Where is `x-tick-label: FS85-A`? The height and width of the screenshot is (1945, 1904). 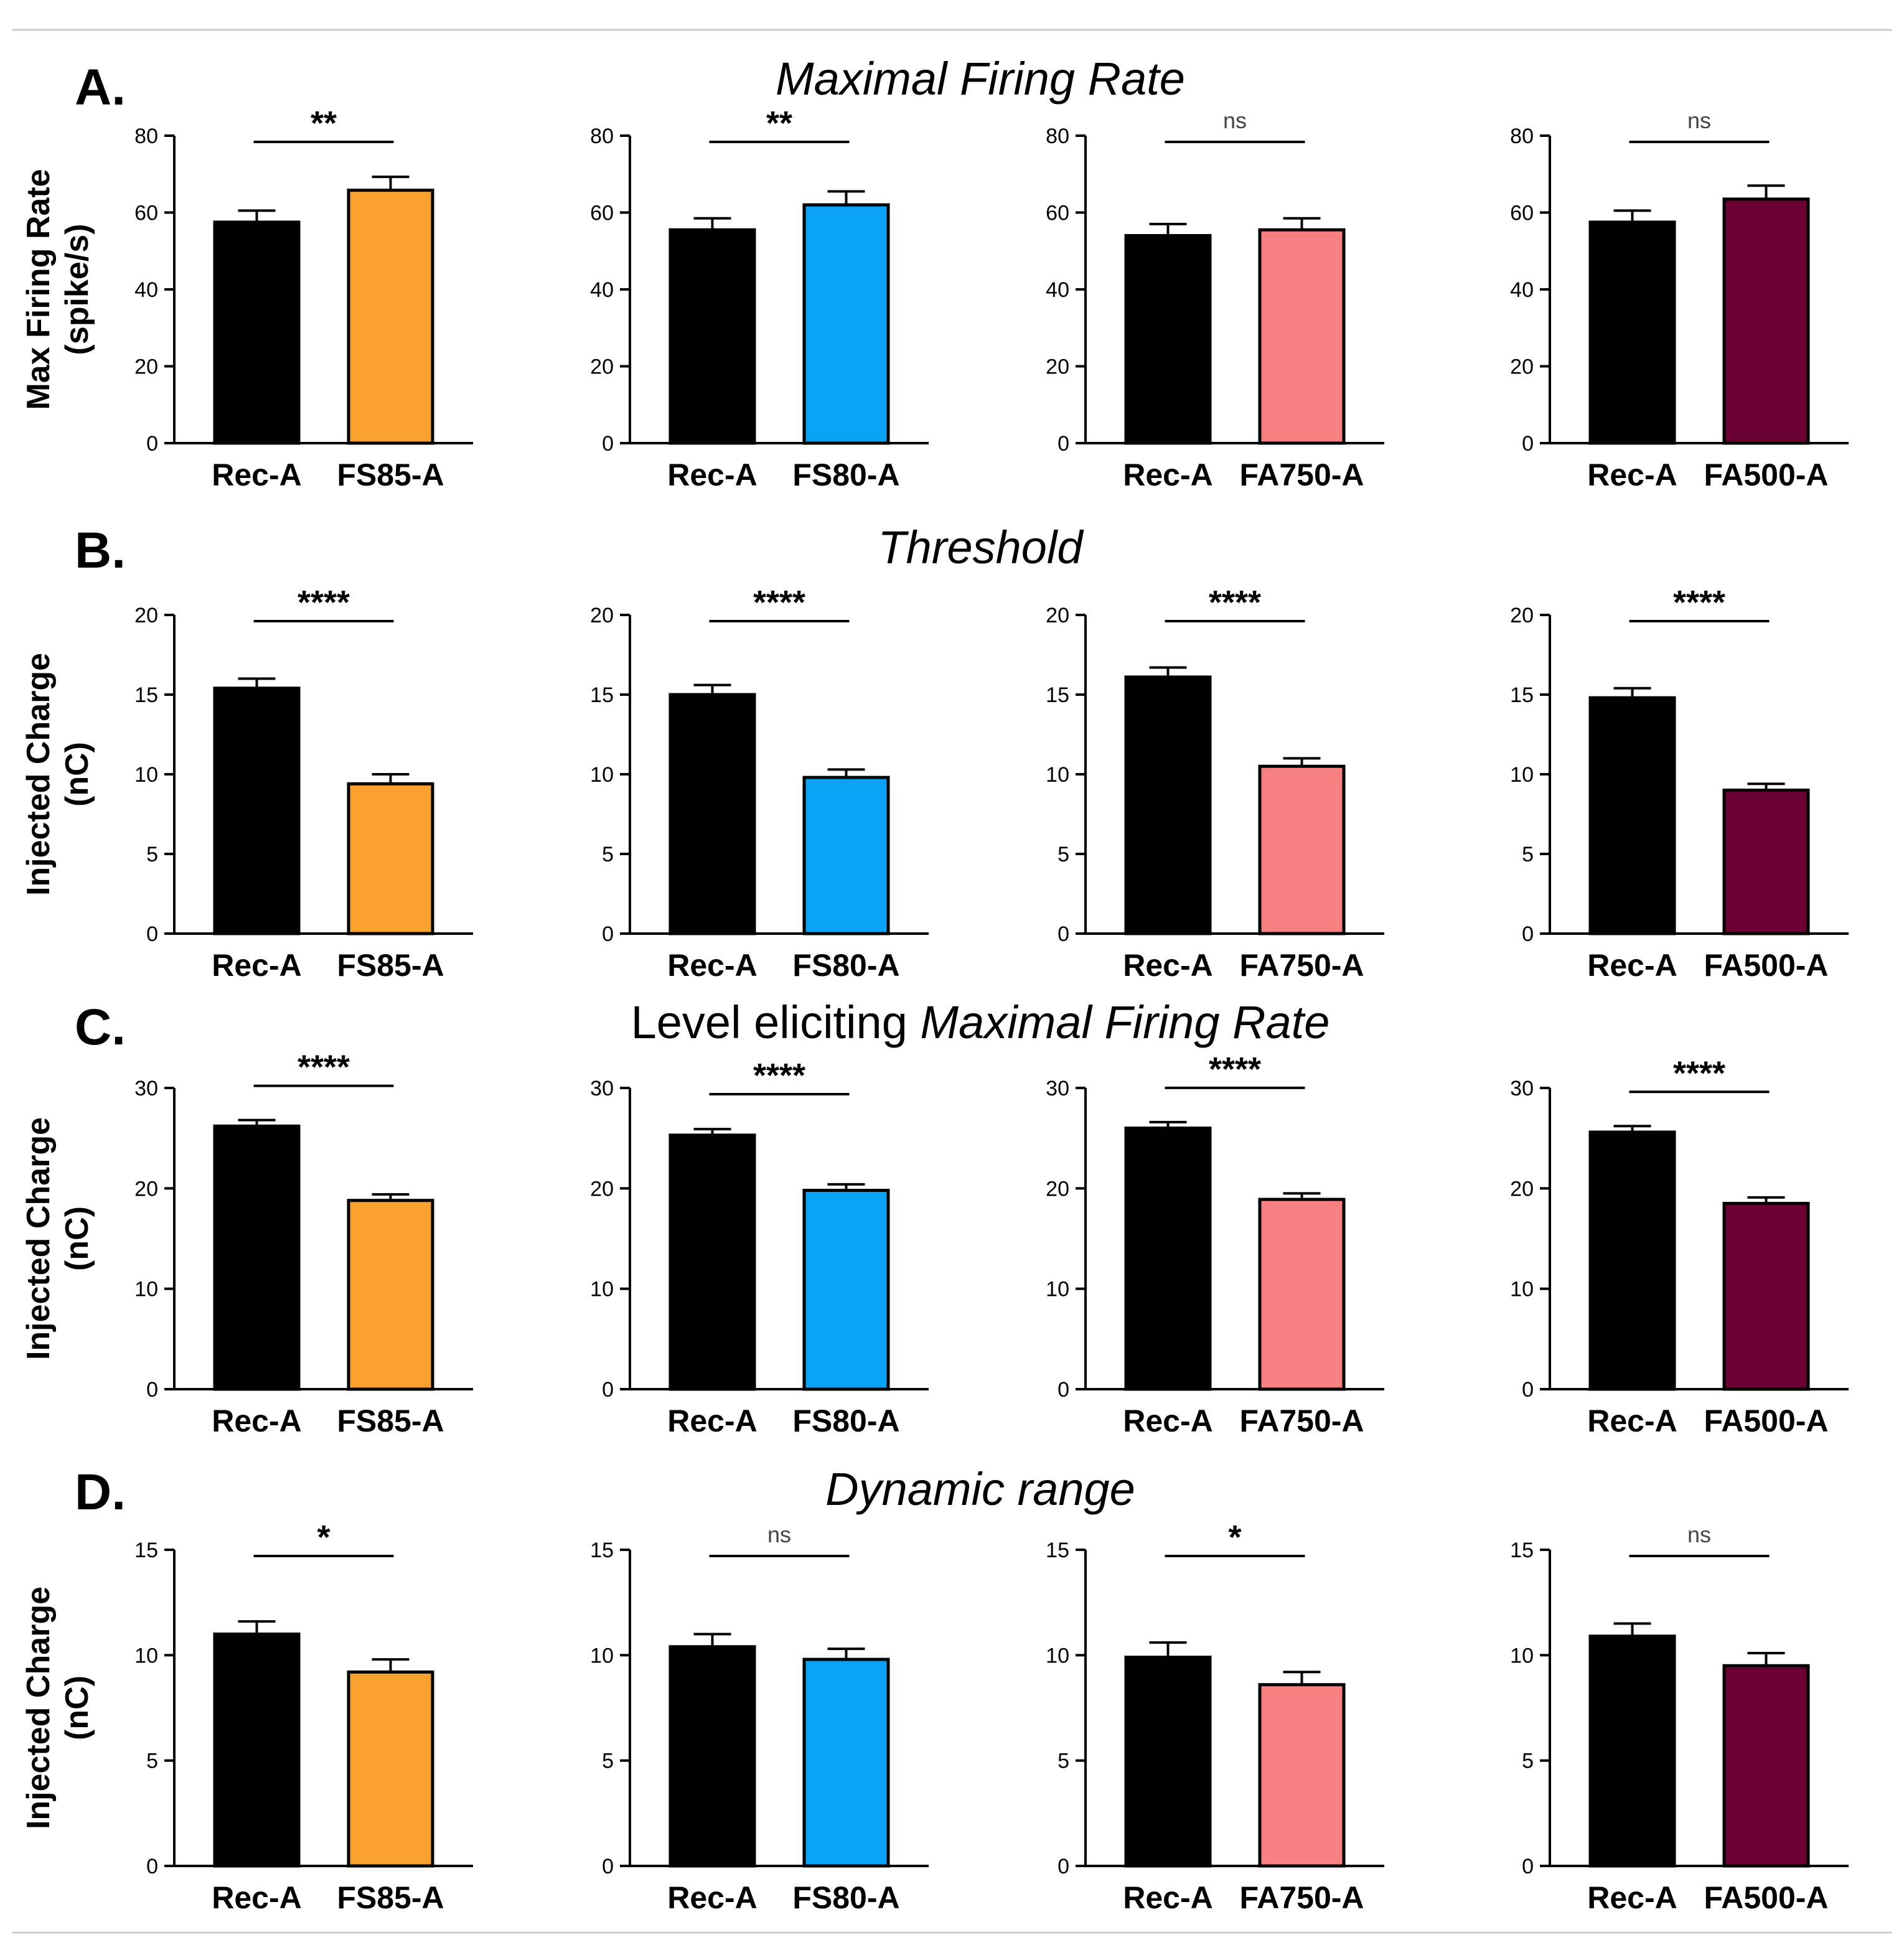 x-tick-label: FS85-A is located at coordinates (390, 1897).